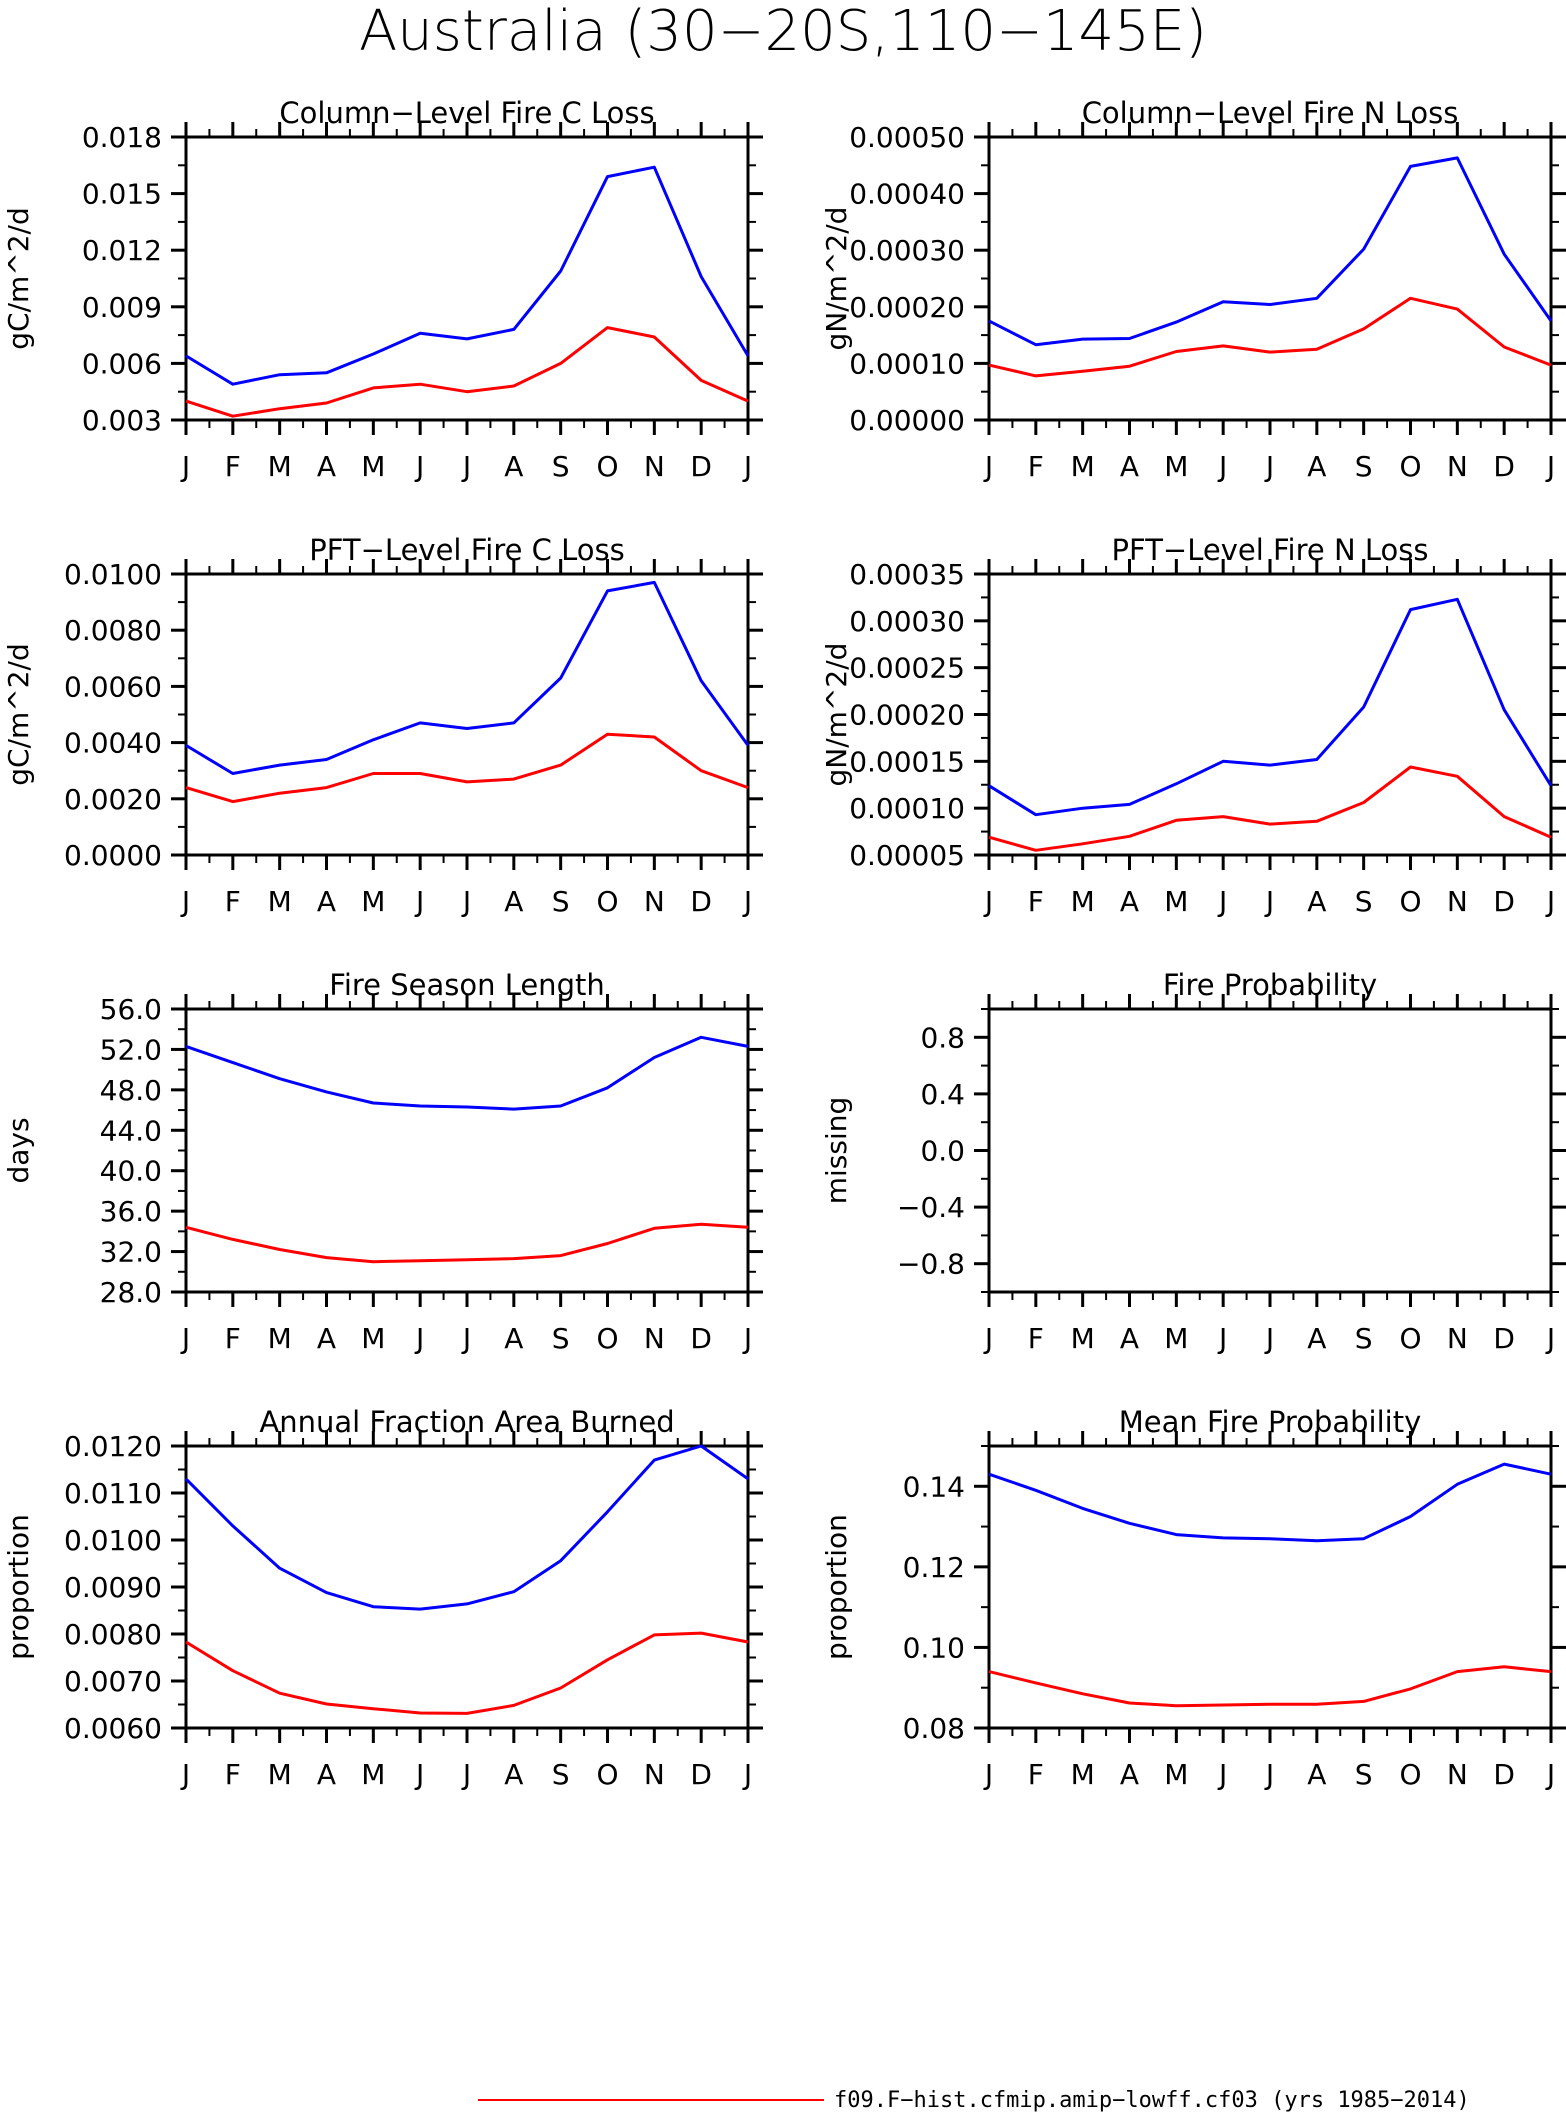 The width and height of the screenshot is (1566, 2118). I want to click on panel-title: PFT−Level Fire C Loss, so click(467, 550).